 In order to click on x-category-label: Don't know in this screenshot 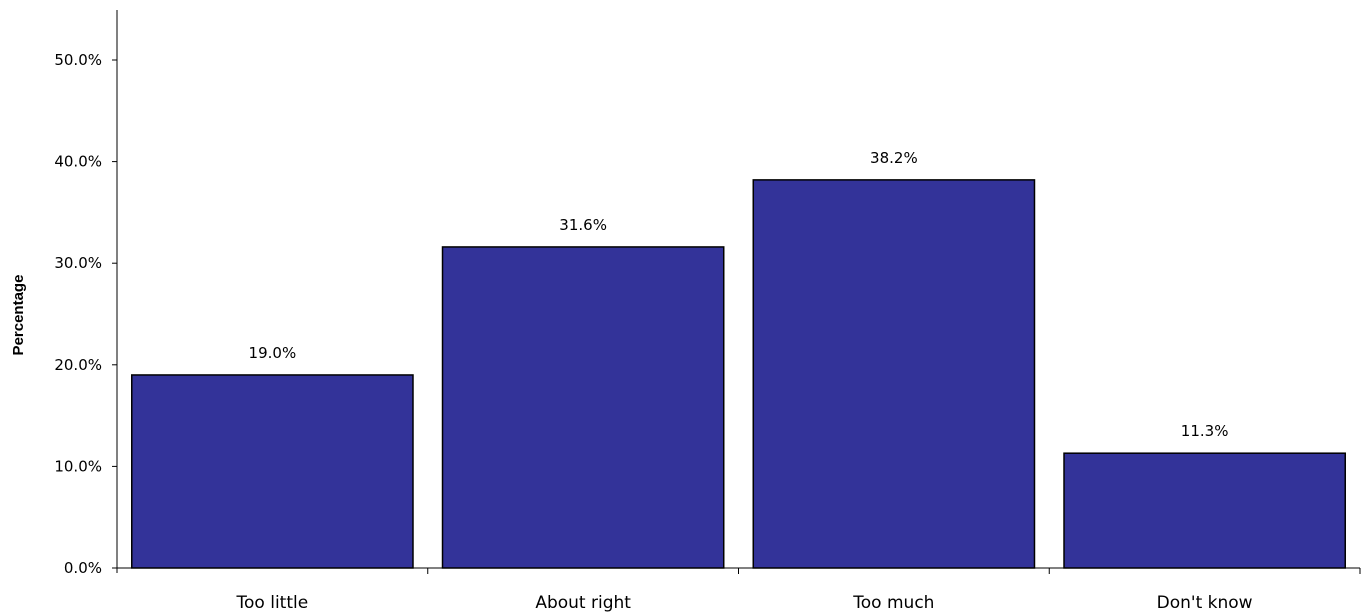, I will do `click(1205, 603)`.